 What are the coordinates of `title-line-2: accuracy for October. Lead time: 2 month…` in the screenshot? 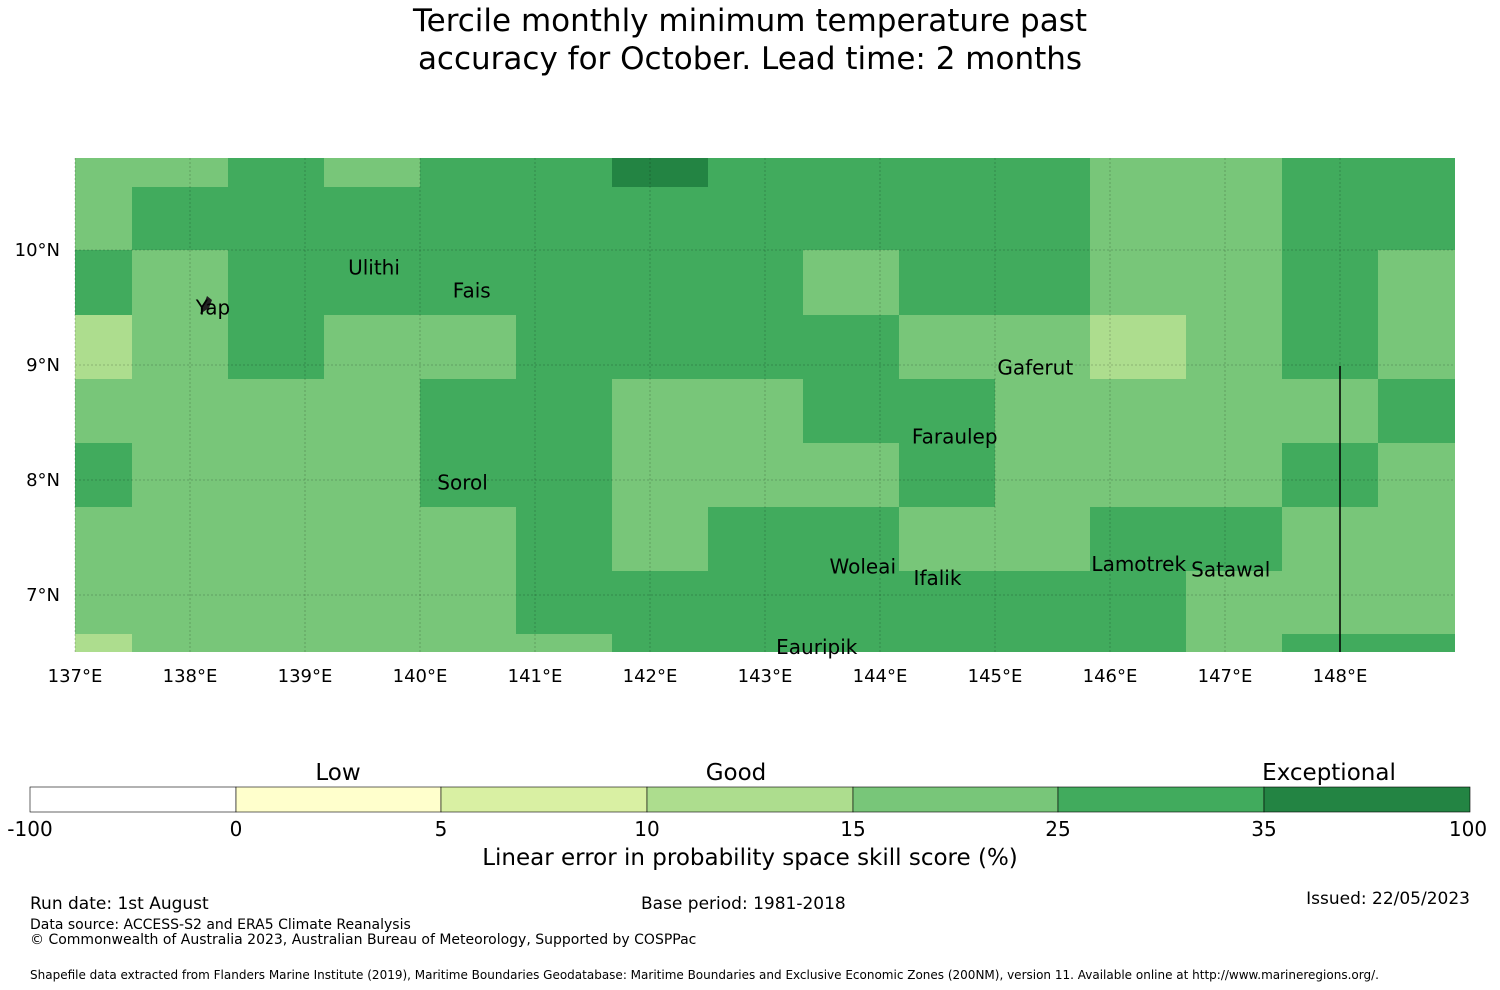 It's located at (750, 59).